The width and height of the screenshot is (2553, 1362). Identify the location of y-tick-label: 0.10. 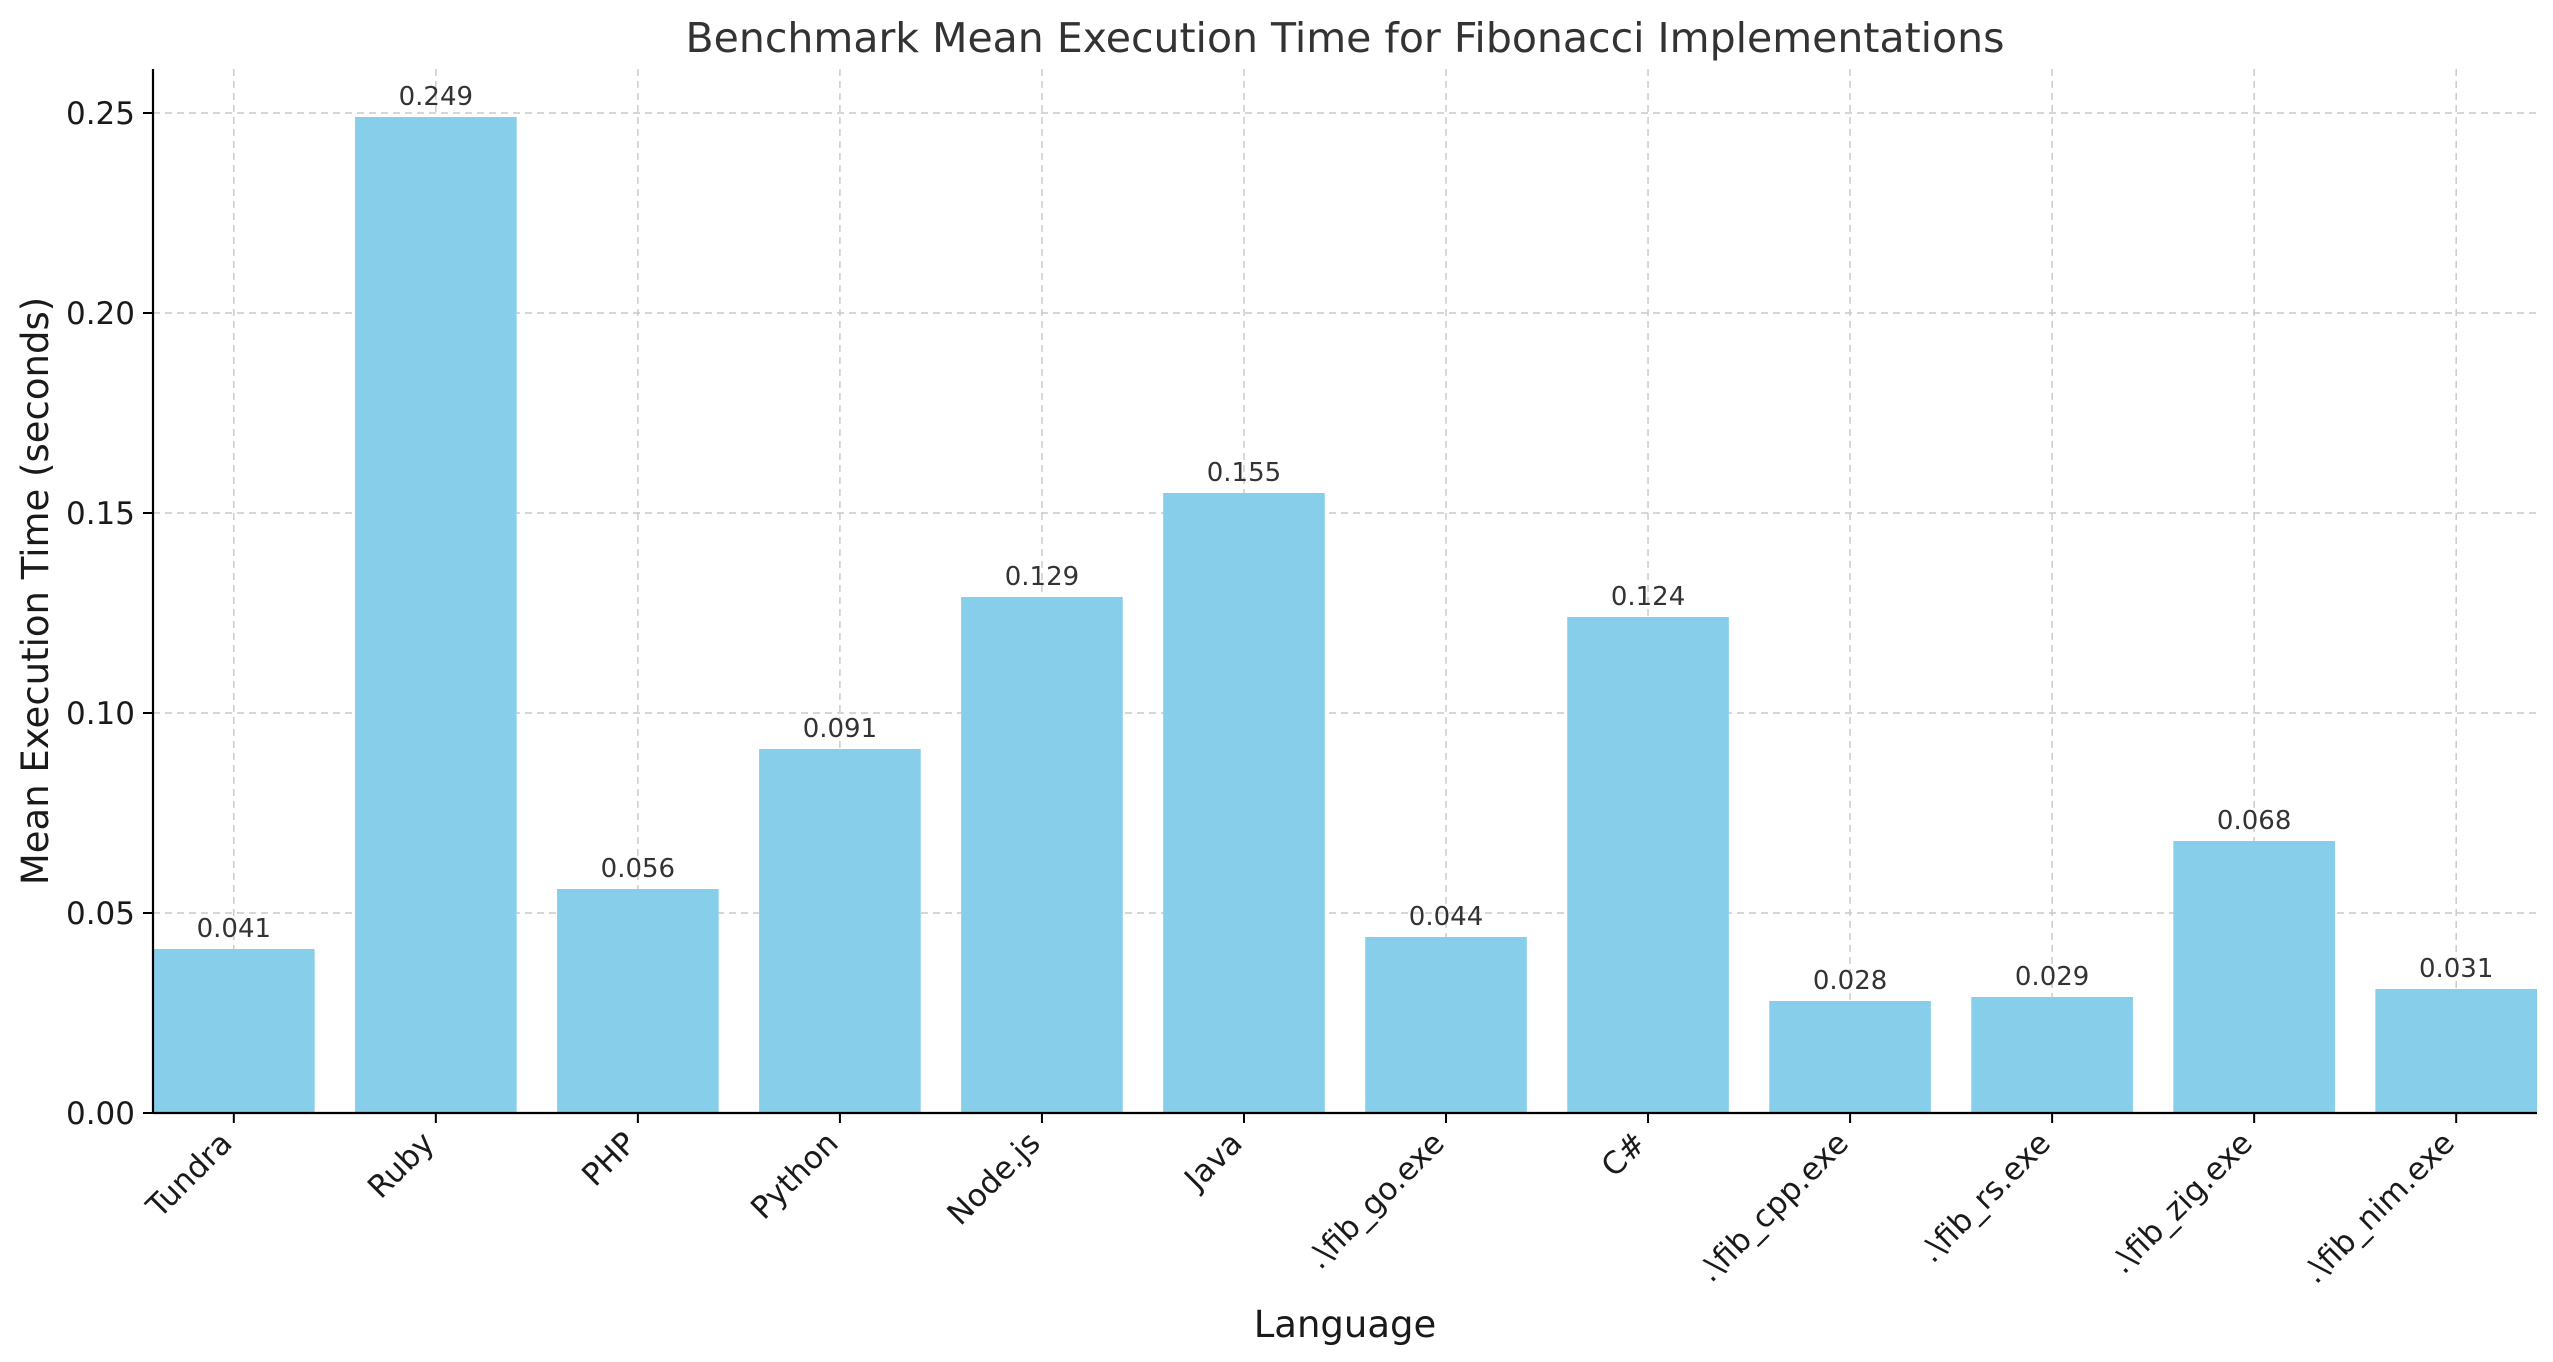
(100, 714).